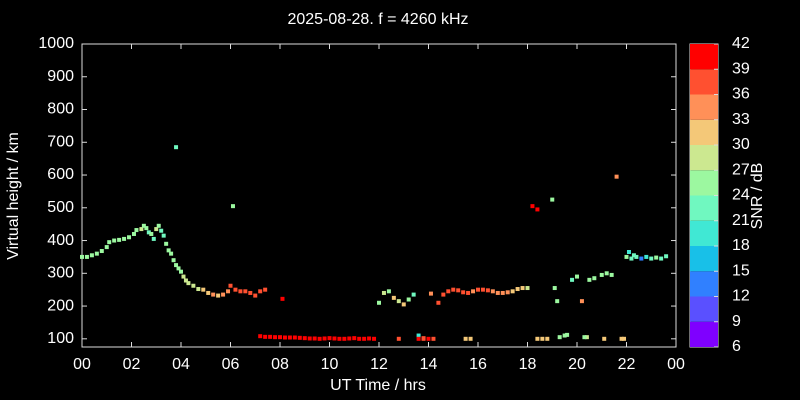 This screenshot has height=400, width=800. I want to click on x-tick-label: 06, so click(231, 364).